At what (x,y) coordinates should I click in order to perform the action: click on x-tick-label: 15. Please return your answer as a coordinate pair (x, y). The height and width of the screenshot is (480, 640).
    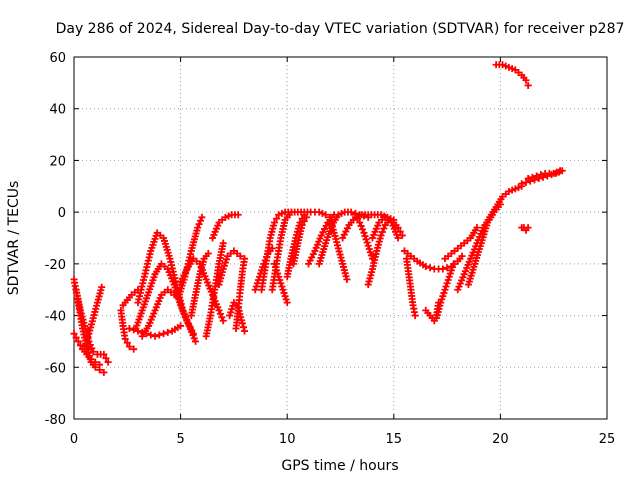
    Looking at the image, I should click on (394, 439).